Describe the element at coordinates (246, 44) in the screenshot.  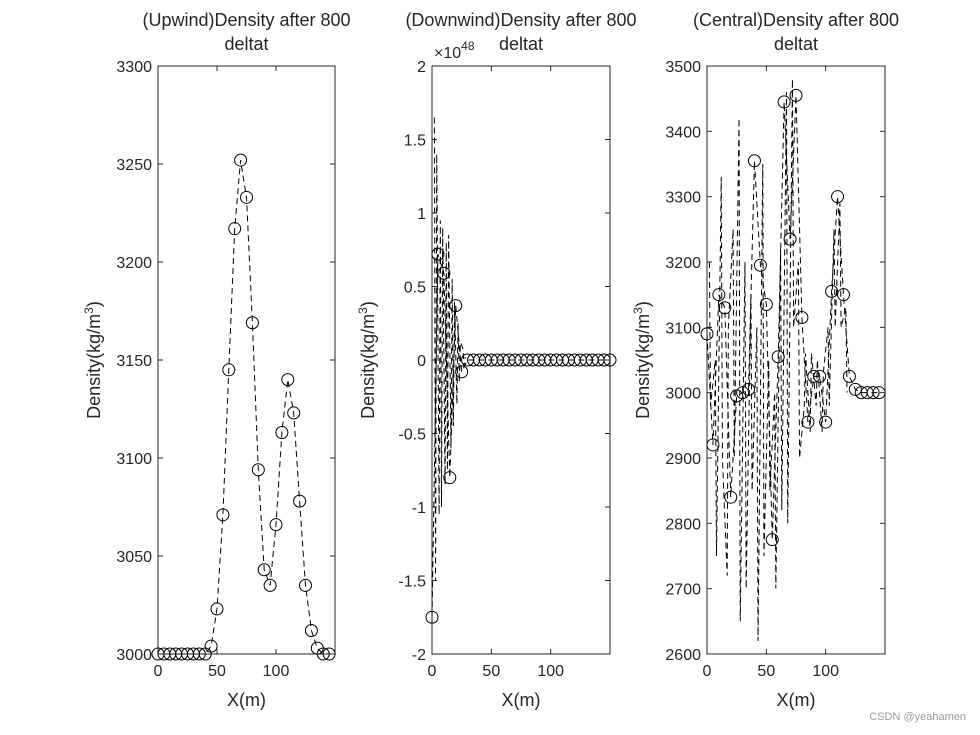
I see `upwind-title-line-2: deltat` at that location.